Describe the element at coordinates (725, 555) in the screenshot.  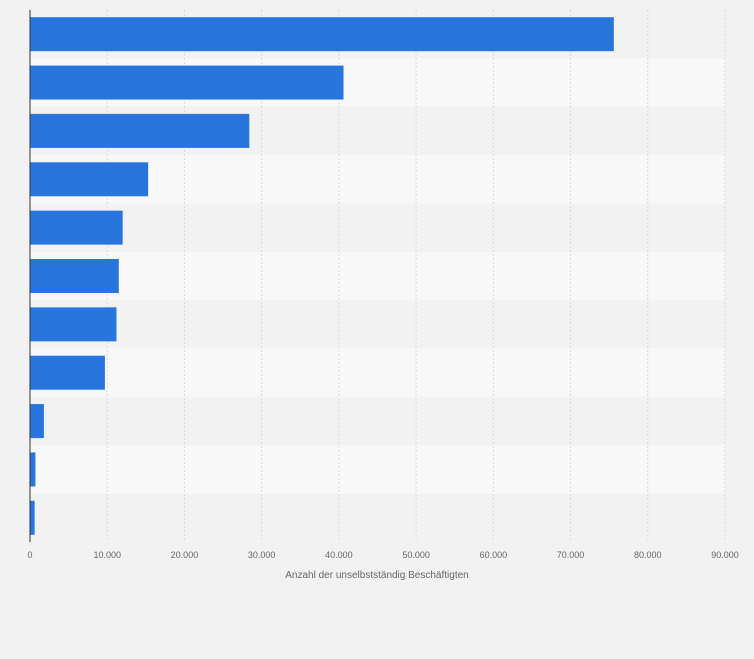
I see `x-tick-label: 90.000` at that location.